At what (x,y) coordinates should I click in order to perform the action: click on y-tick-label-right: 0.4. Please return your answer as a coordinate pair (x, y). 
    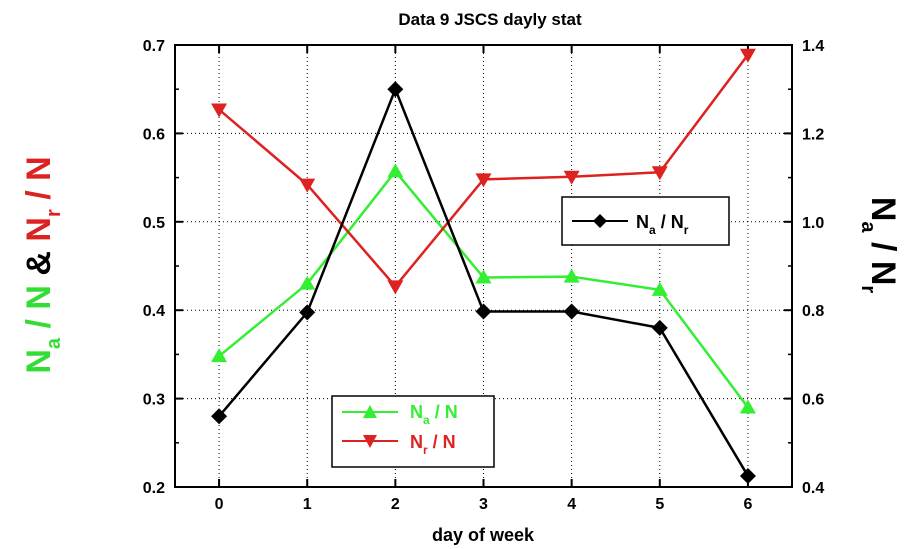
    Looking at the image, I should click on (813, 488).